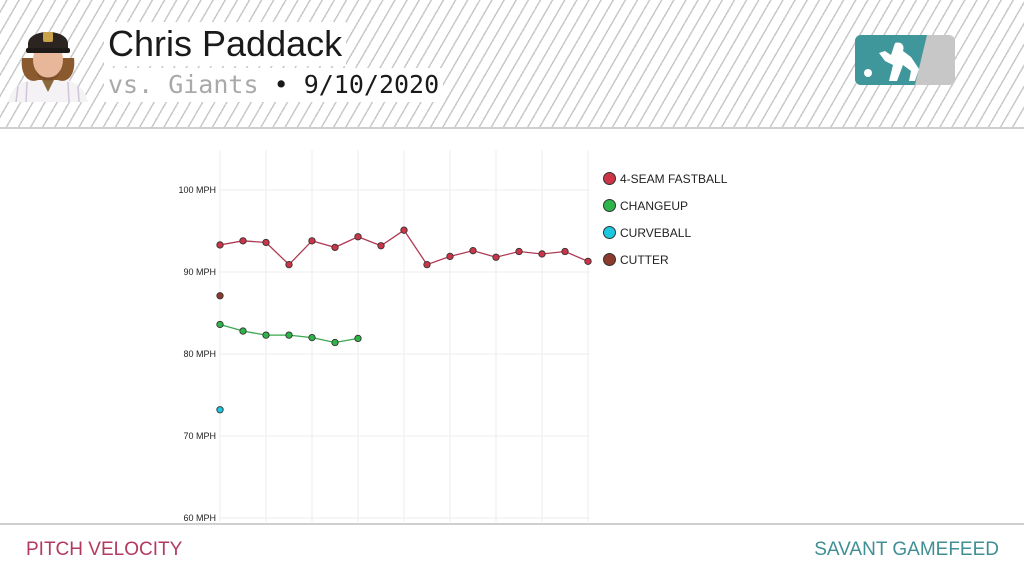 The width and height of the screenshot is (1024, 576). What do you see at coordinates (225, 44) in the screenshot?
I see `player-name: Chris Paddack` at bounding box center [225, 44].